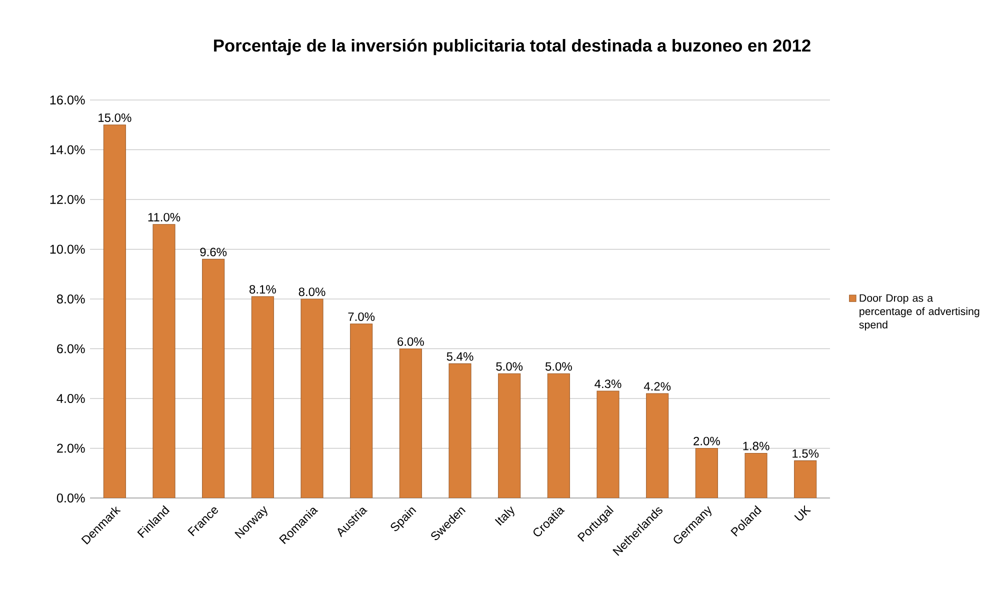 The width and height of the screenshot is (986, 597). Describe the element at coordinates (657, 386) in the screenshot. I see `data-label: 4.2%` at that location.